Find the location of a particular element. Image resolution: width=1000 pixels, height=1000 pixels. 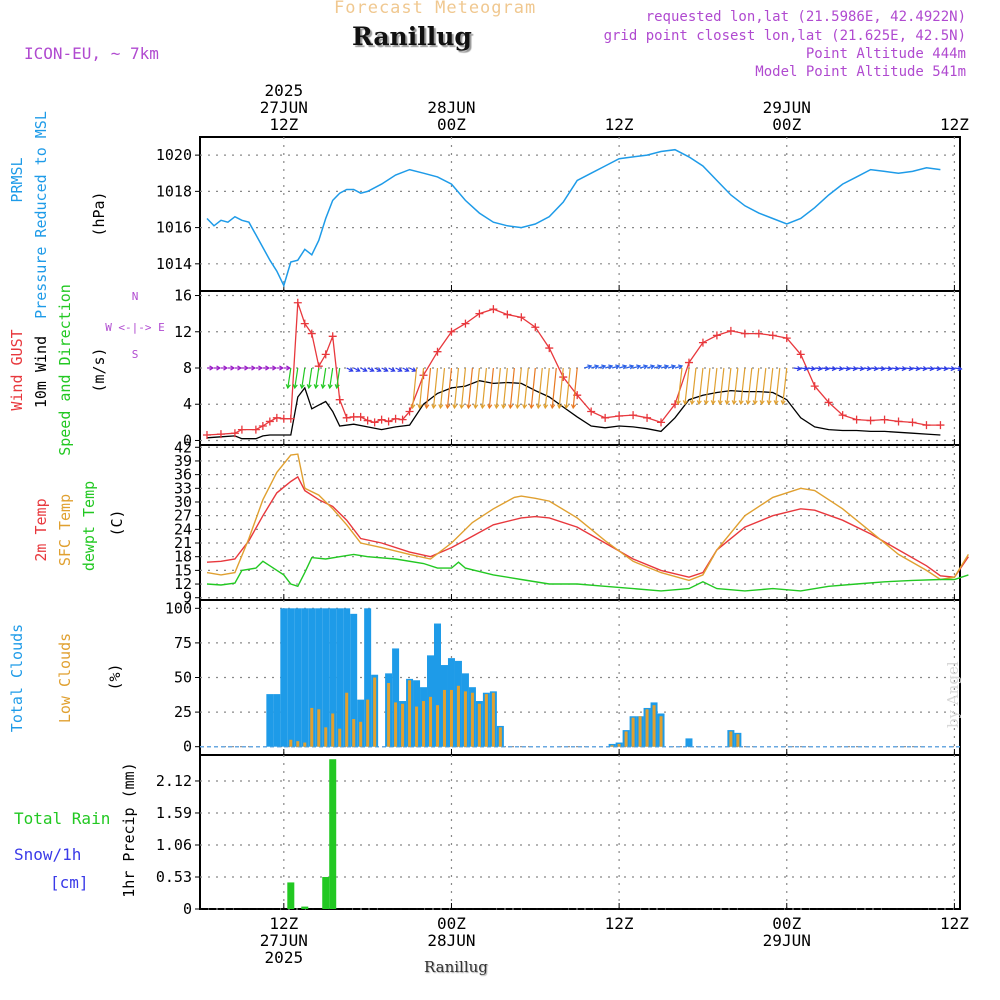

ytick-label: 15 is located at coordinates (183, 570).